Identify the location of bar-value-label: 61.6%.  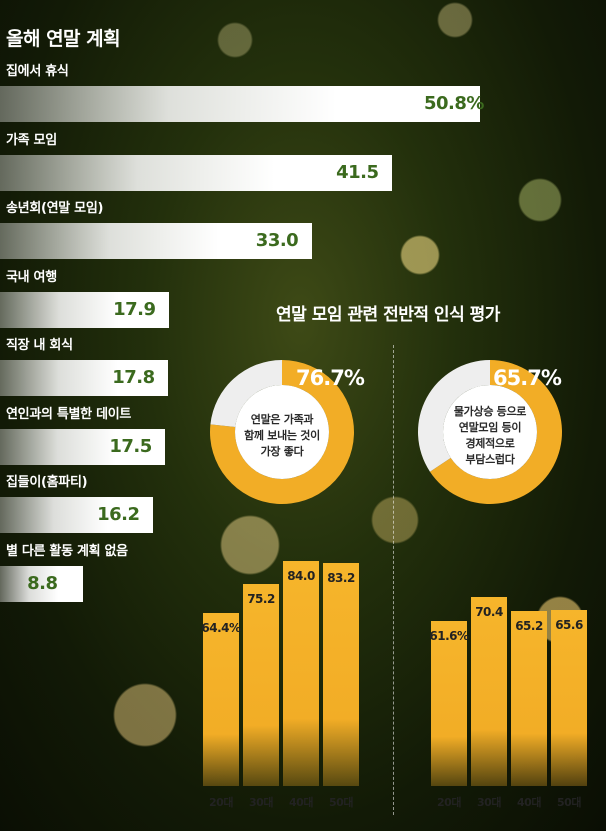
(449, 635).